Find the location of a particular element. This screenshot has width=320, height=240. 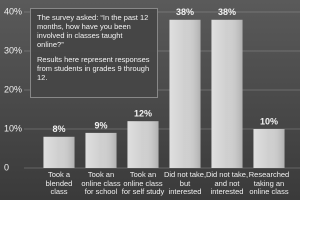

value-label: 12% is located at coordinates (143, 114).